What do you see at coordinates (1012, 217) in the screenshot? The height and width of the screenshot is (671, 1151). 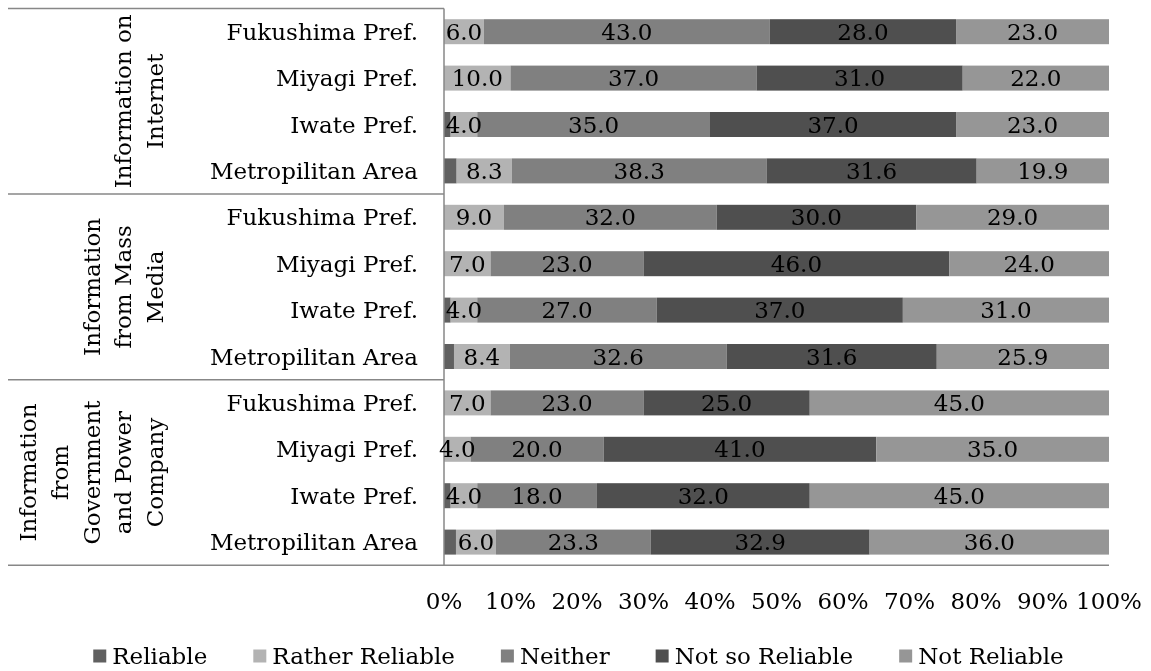 I see `data-label: 29.0` at bounding box center [1012, 217].